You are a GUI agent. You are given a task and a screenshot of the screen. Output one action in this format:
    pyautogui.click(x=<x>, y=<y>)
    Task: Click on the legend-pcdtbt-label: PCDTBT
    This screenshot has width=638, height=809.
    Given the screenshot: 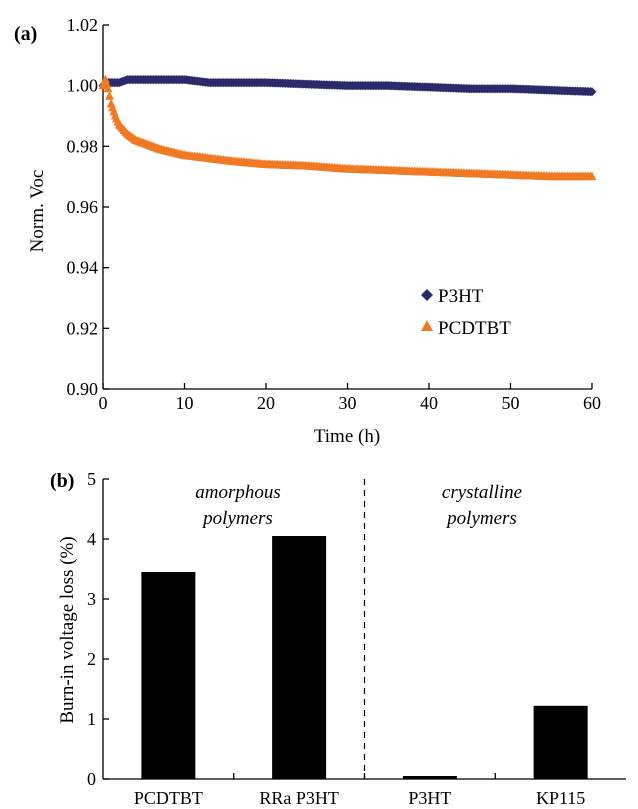 What is the action you would take?
    pyautogui.click(x=474, y=328)
    